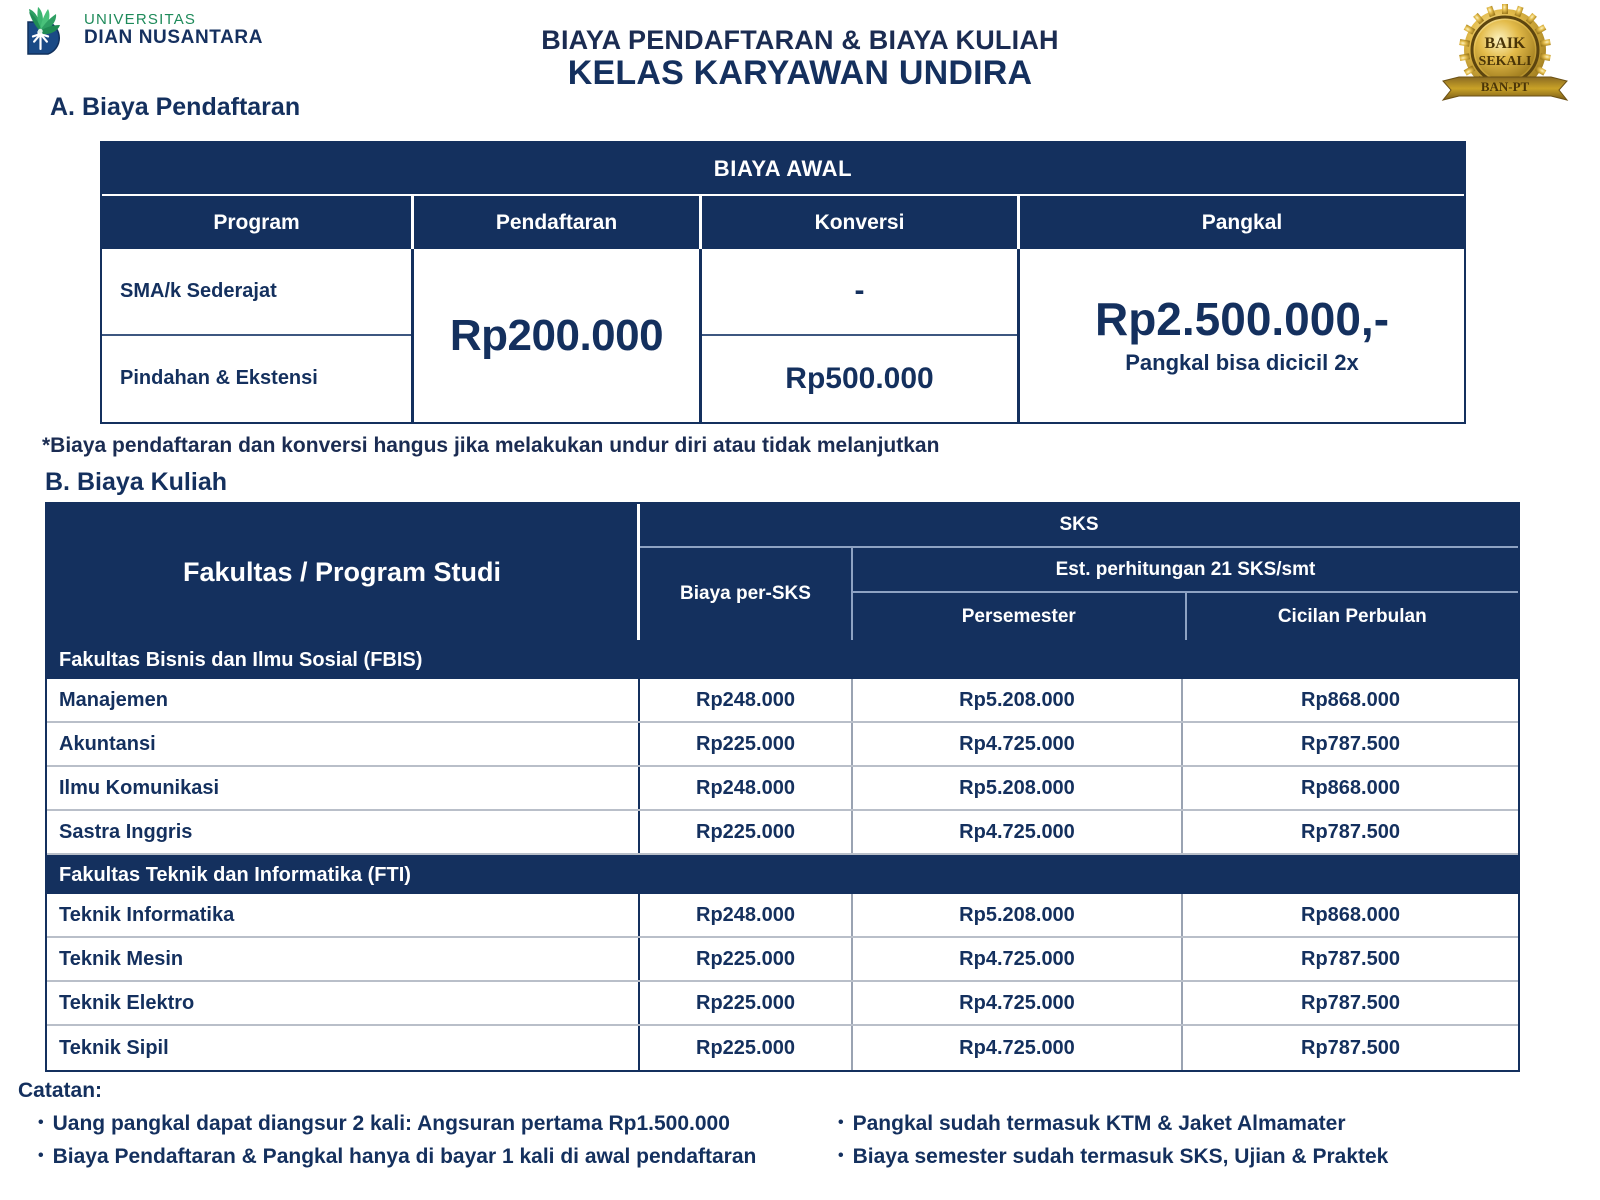 This screenshot has height=1200, width=1600. I want to click on undira-leaf-d-logo-icon, so click(46, 30).